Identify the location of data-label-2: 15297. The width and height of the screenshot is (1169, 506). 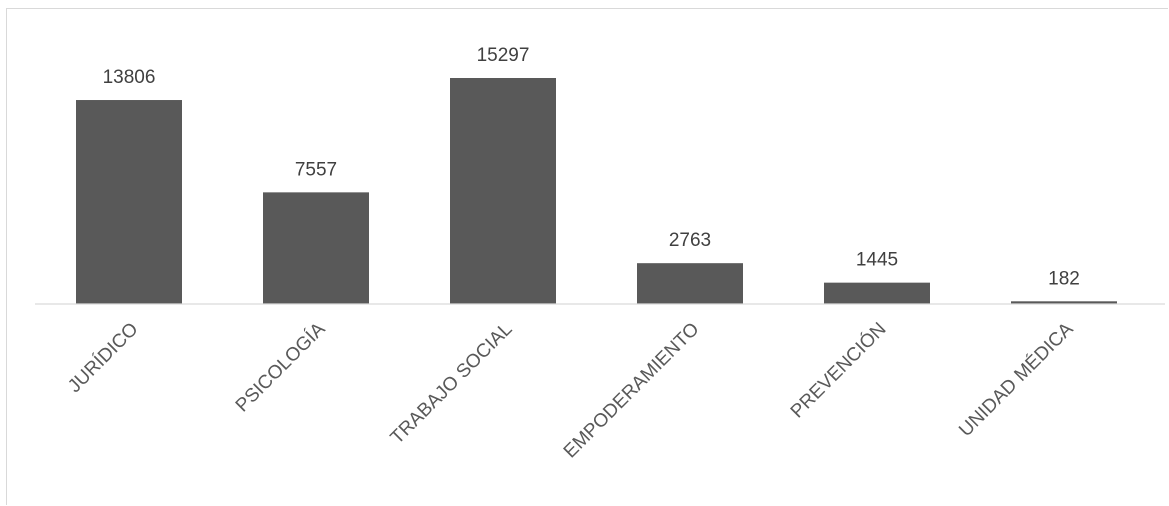
(503, 55).